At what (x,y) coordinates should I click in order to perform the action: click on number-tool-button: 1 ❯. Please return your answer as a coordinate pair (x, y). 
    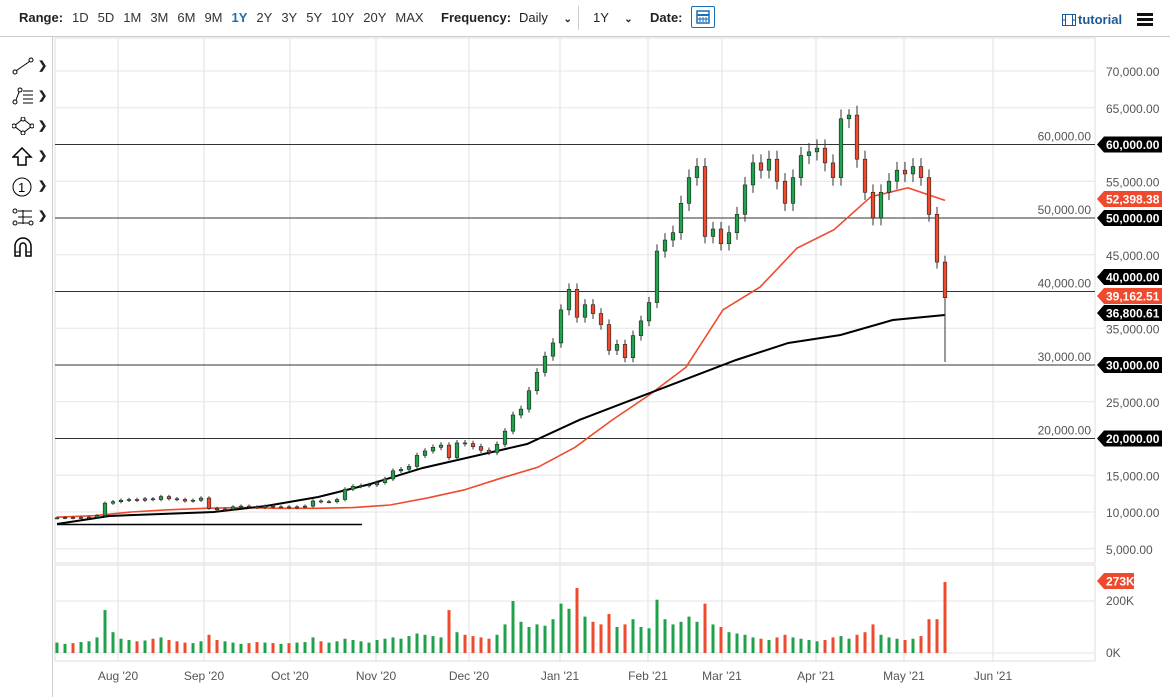
    Looking at the image, I should click on (29, 188).